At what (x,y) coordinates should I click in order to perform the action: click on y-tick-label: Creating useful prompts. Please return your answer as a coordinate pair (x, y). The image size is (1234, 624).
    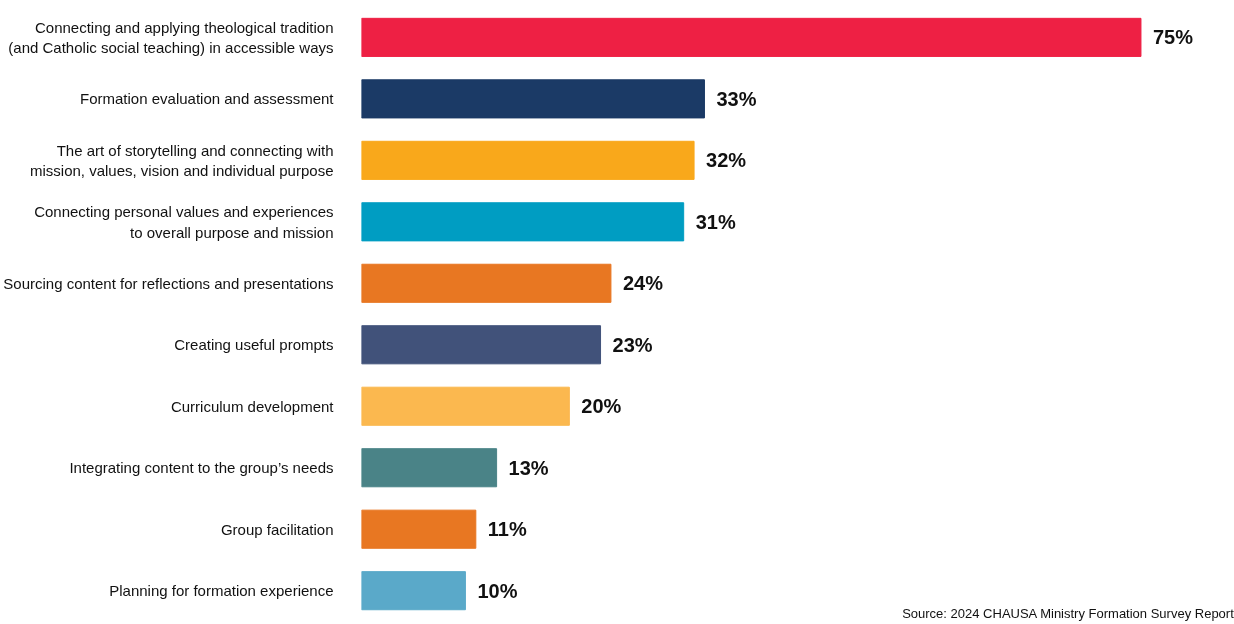
    Looking at the image, I should click on (254, 345).